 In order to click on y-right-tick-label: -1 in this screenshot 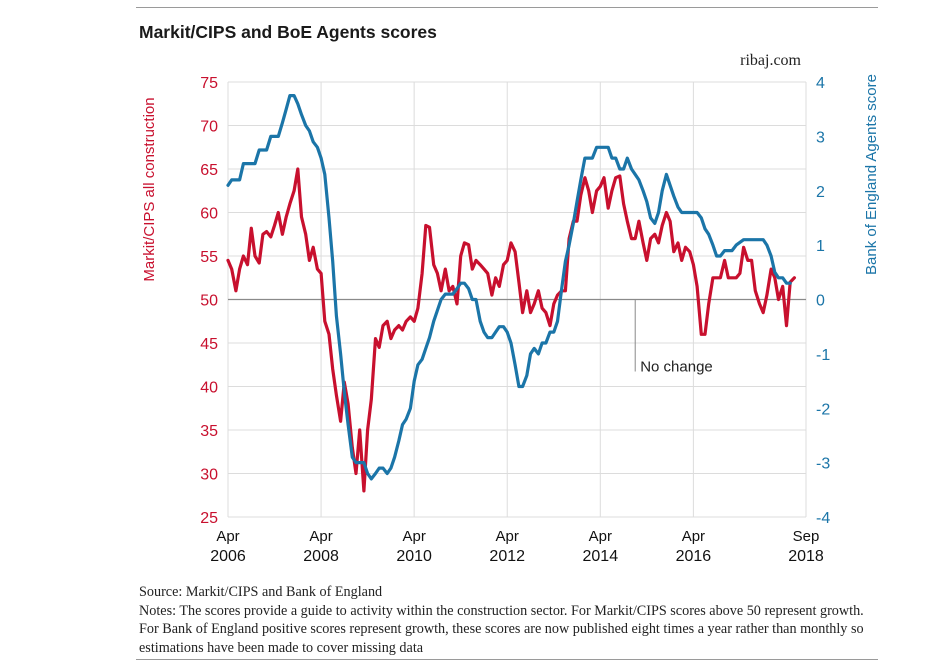, I will do `click(823, 355)`.